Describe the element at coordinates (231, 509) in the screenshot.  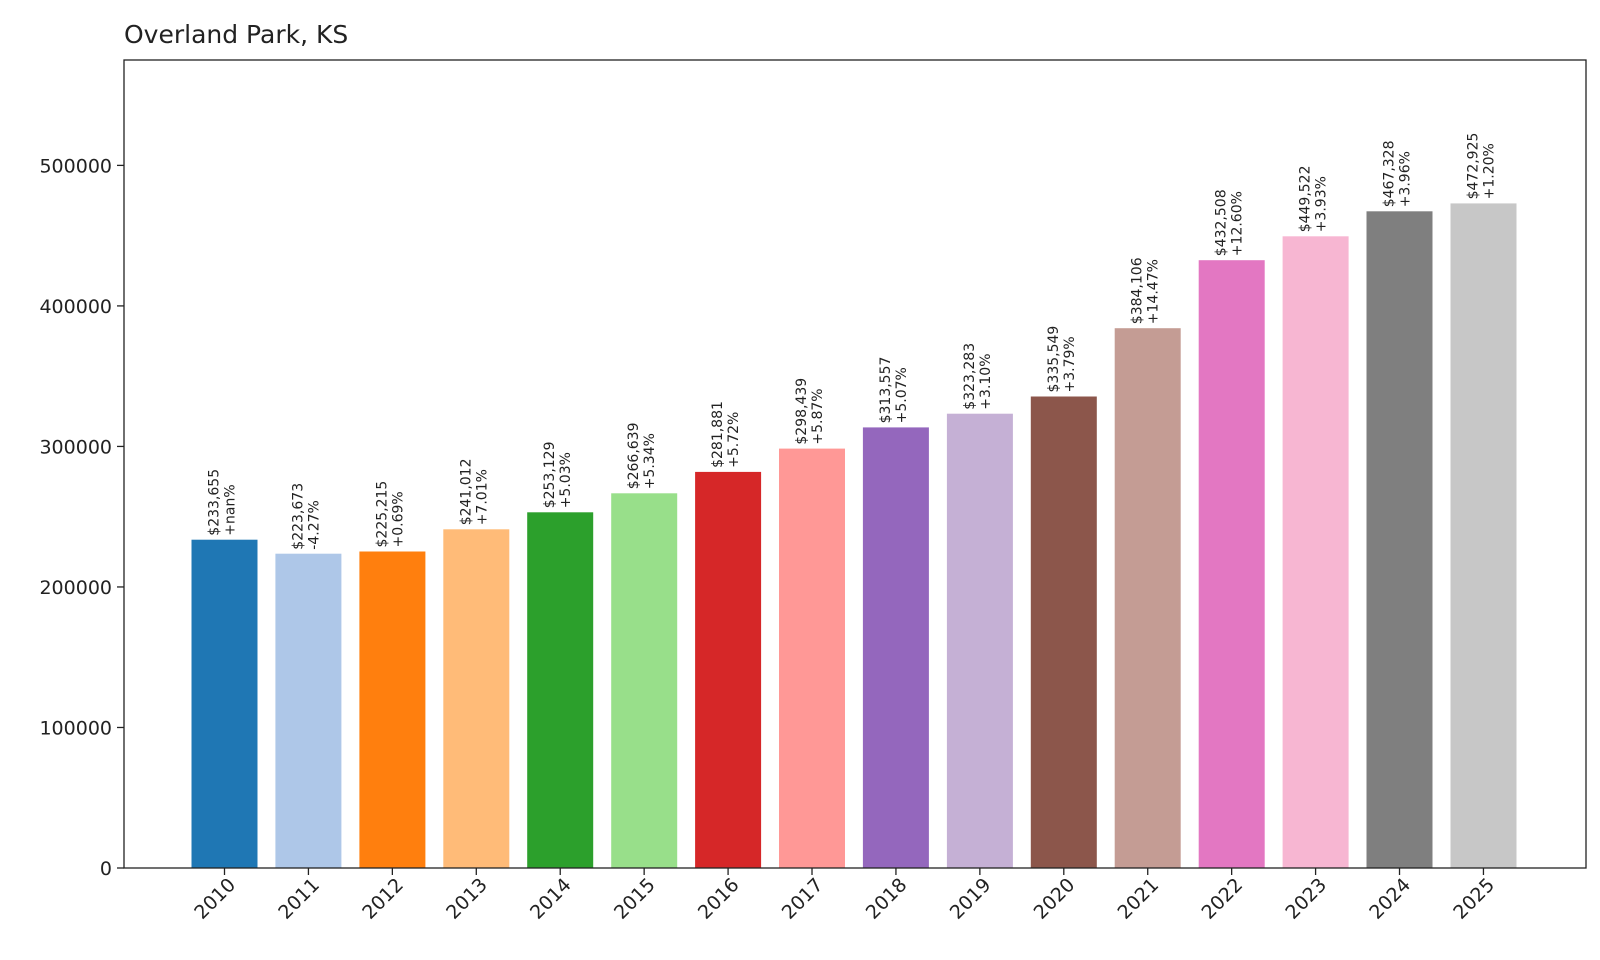
I see `change-label-2010: +nan%` at that location.